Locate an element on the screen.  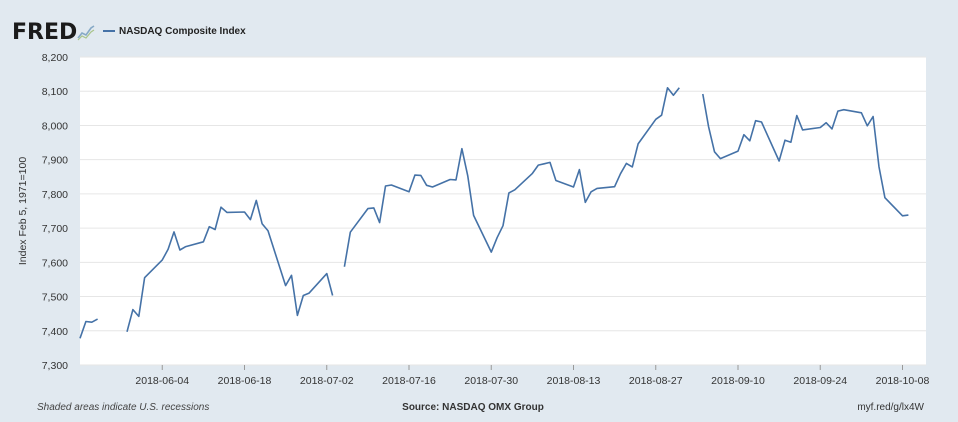
y-tick-label: 8,100 is located at coordinates (55, 92).